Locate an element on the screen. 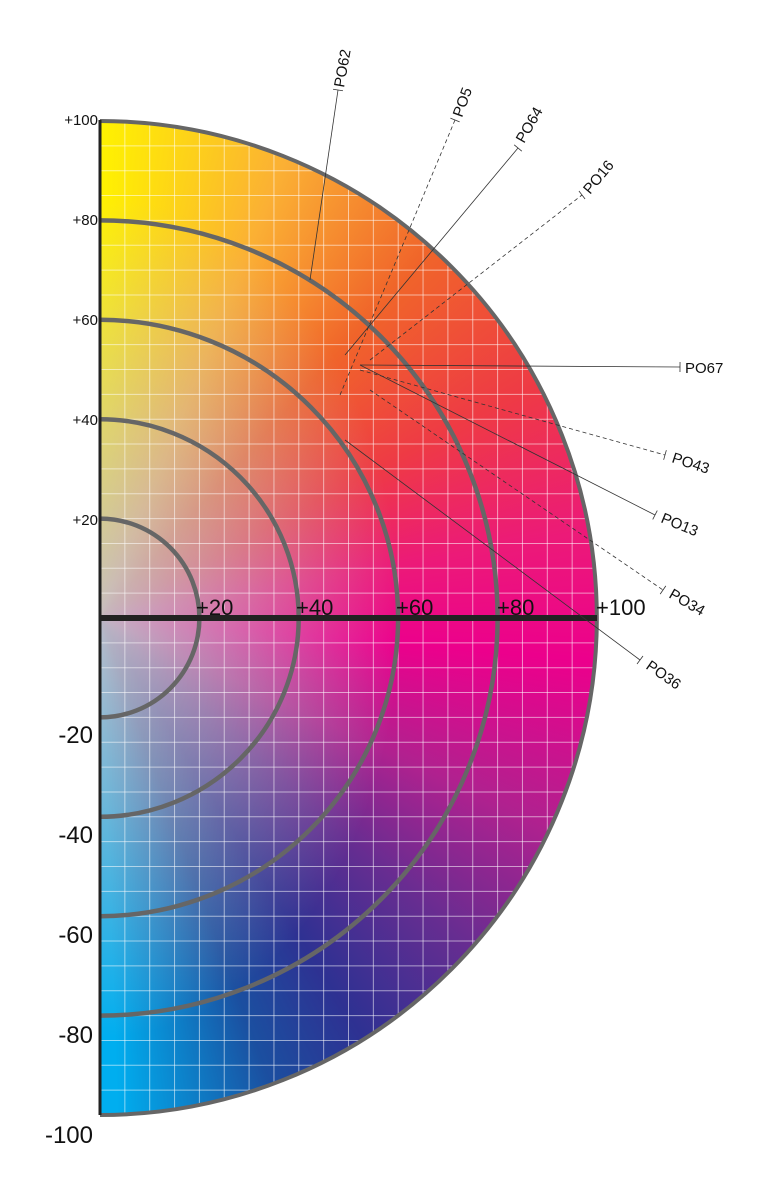 This screenshot has width=768, height=1177. x-label: +40 is located at coordinates (314, 607).